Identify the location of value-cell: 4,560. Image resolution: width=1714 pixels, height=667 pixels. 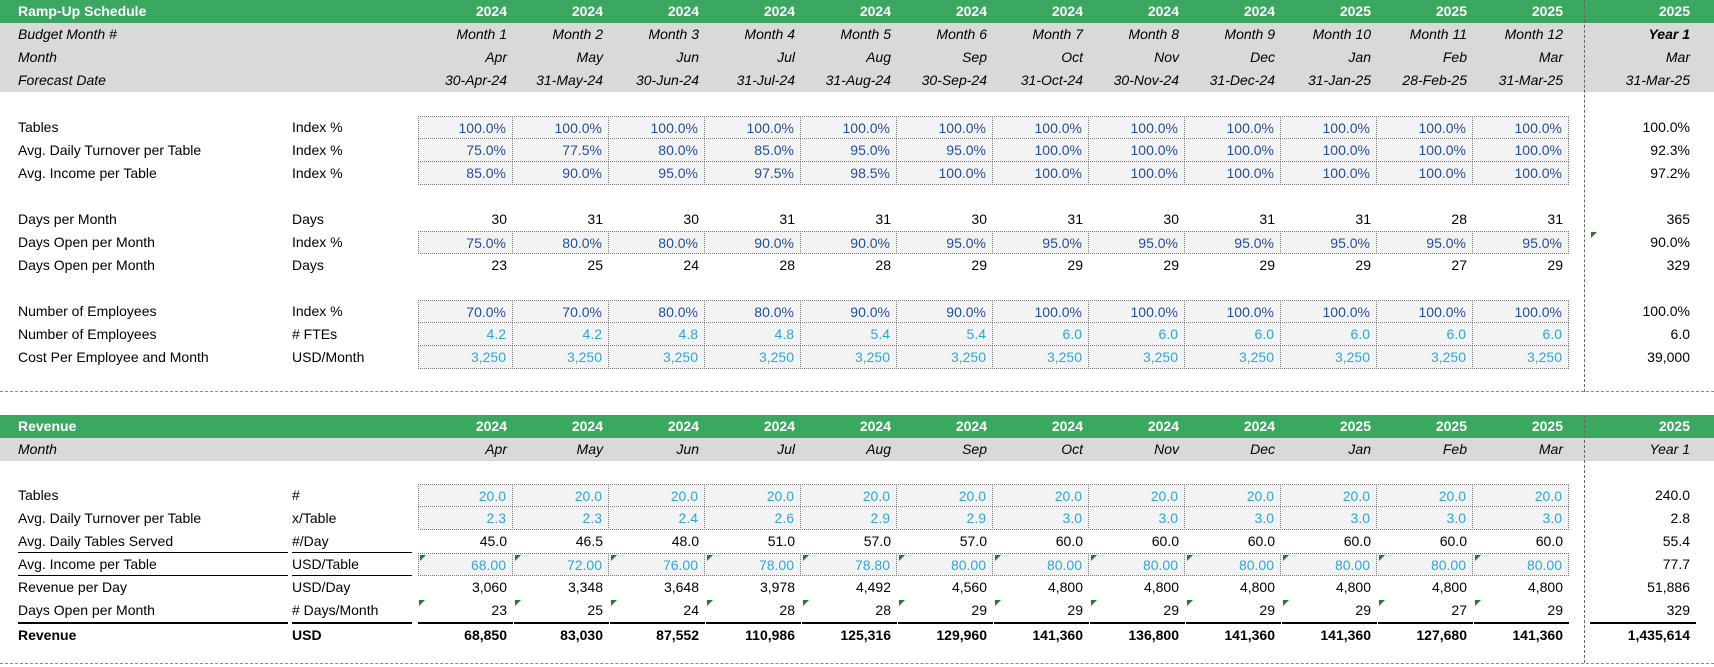
(969, 587).